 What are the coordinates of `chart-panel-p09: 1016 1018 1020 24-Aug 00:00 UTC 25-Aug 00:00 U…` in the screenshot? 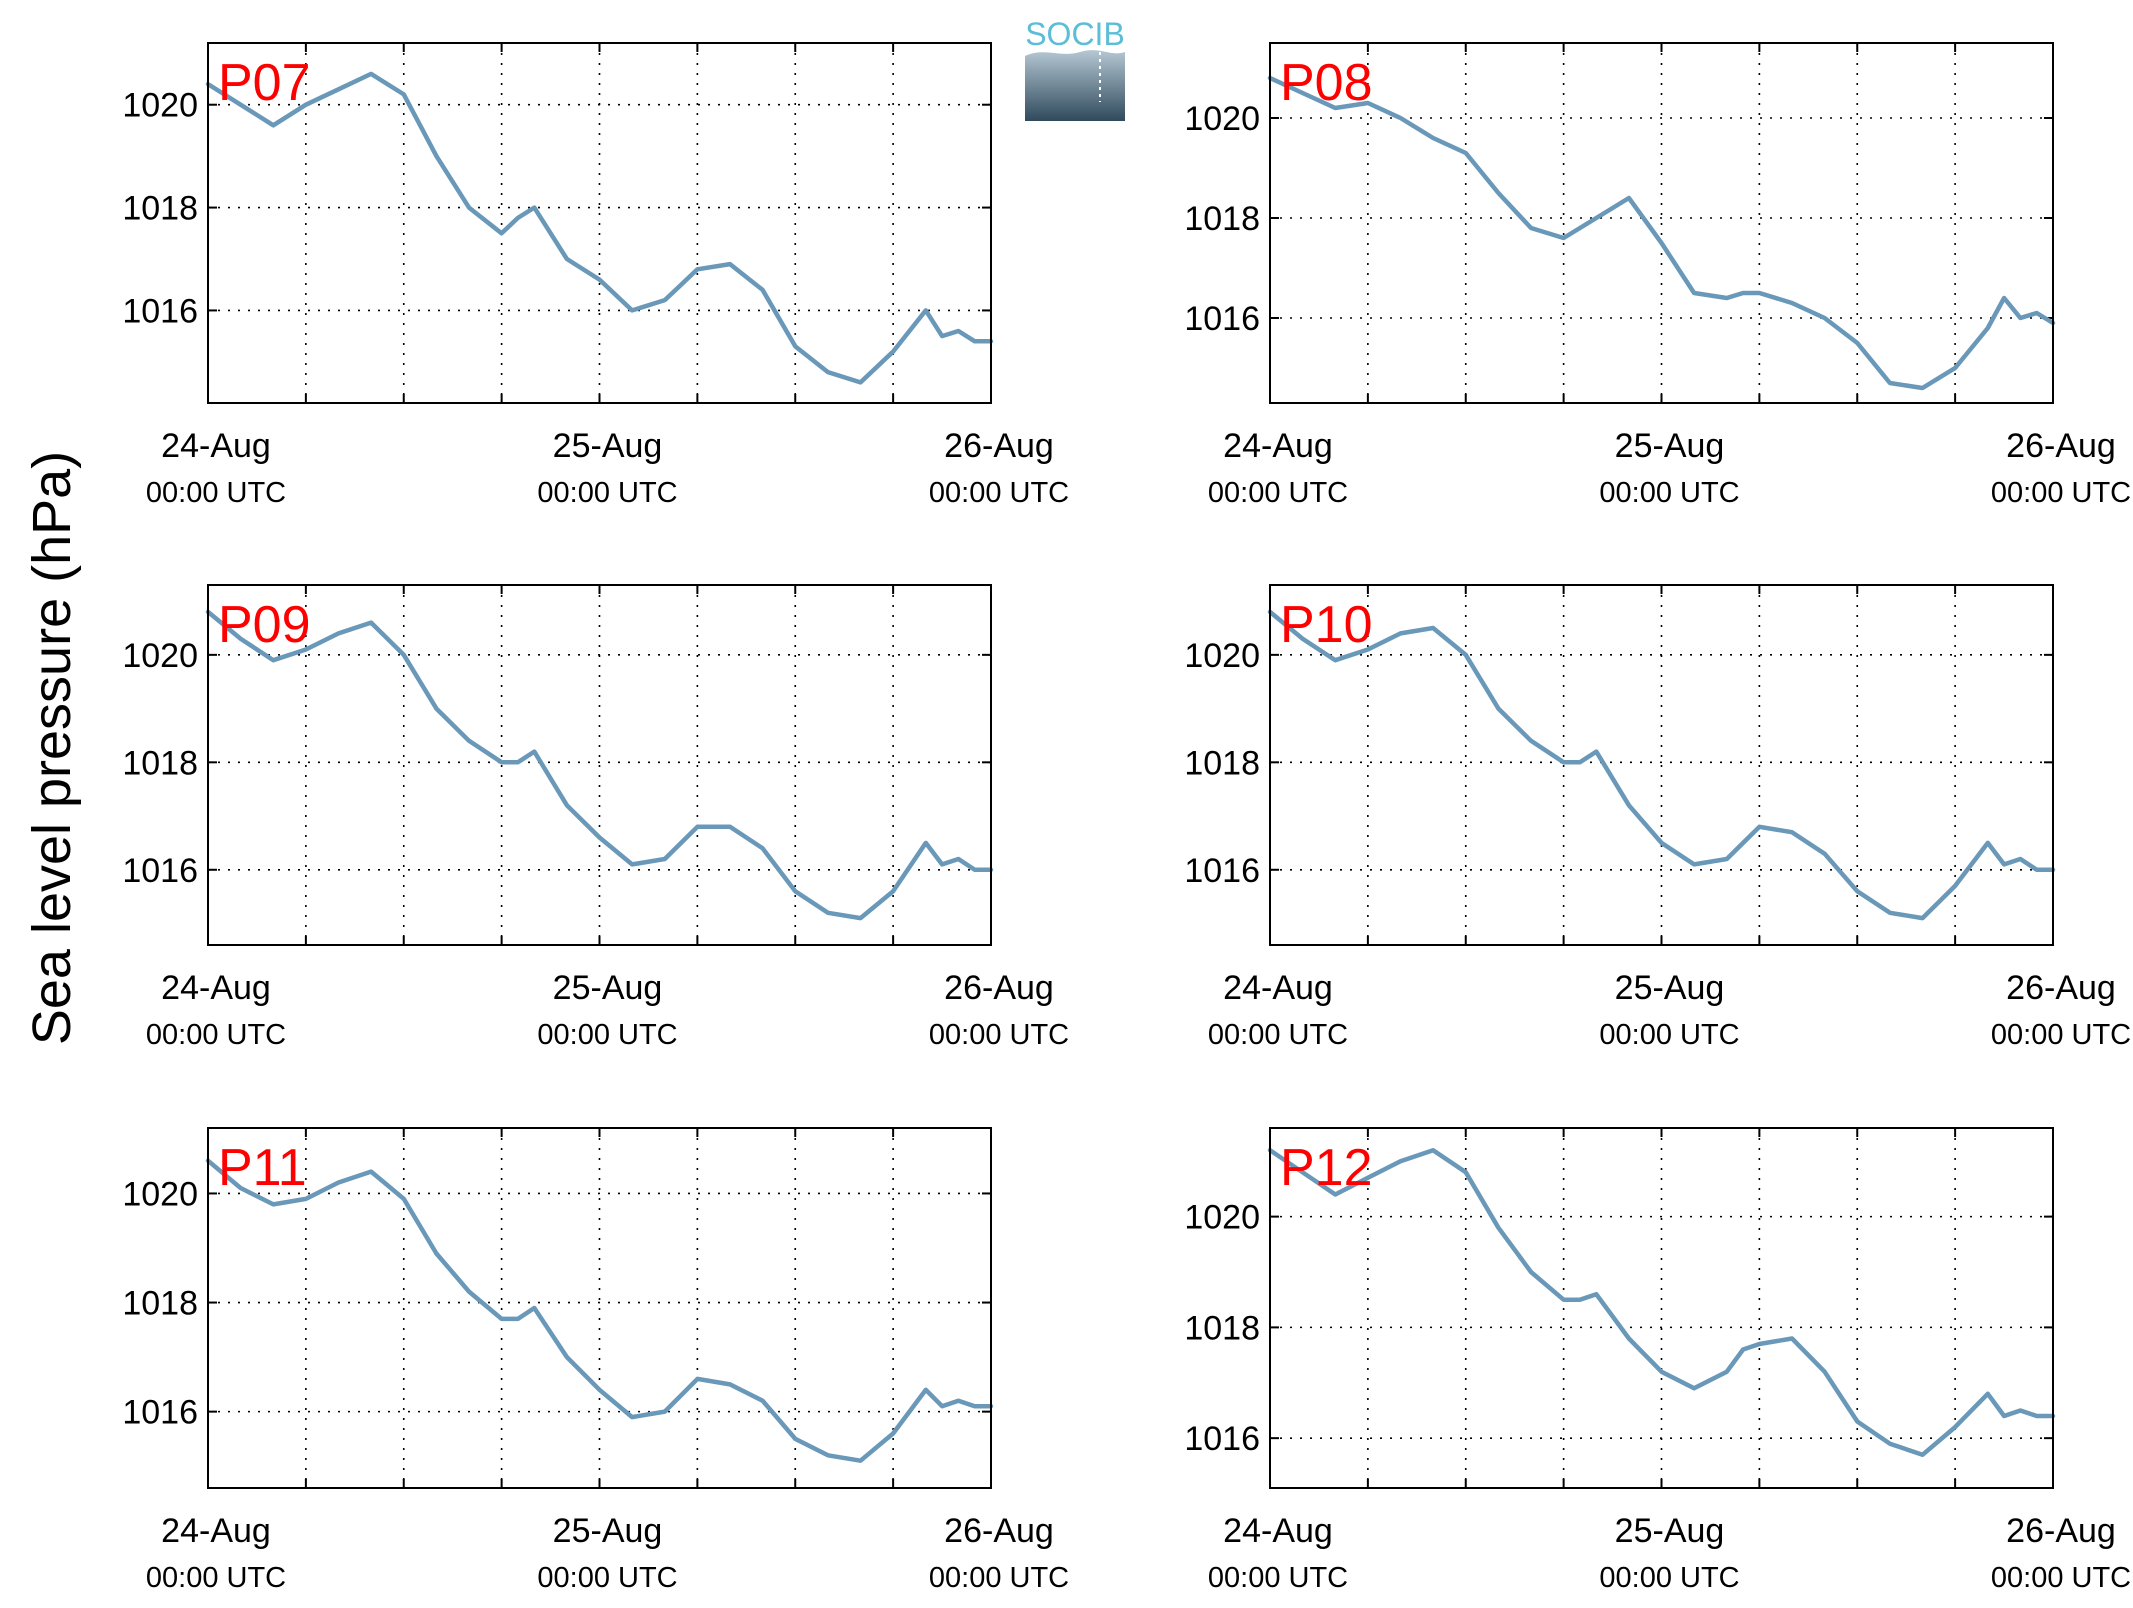 It's located at (595, 817).